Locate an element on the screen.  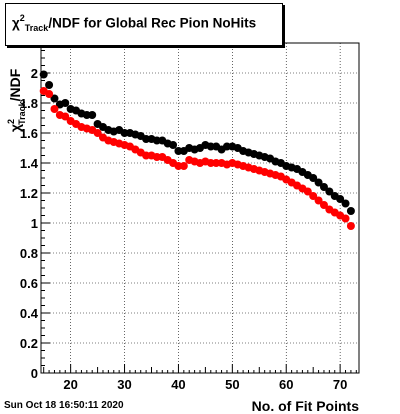
x-tick-label: 50 is located at coordinates (232, 384).